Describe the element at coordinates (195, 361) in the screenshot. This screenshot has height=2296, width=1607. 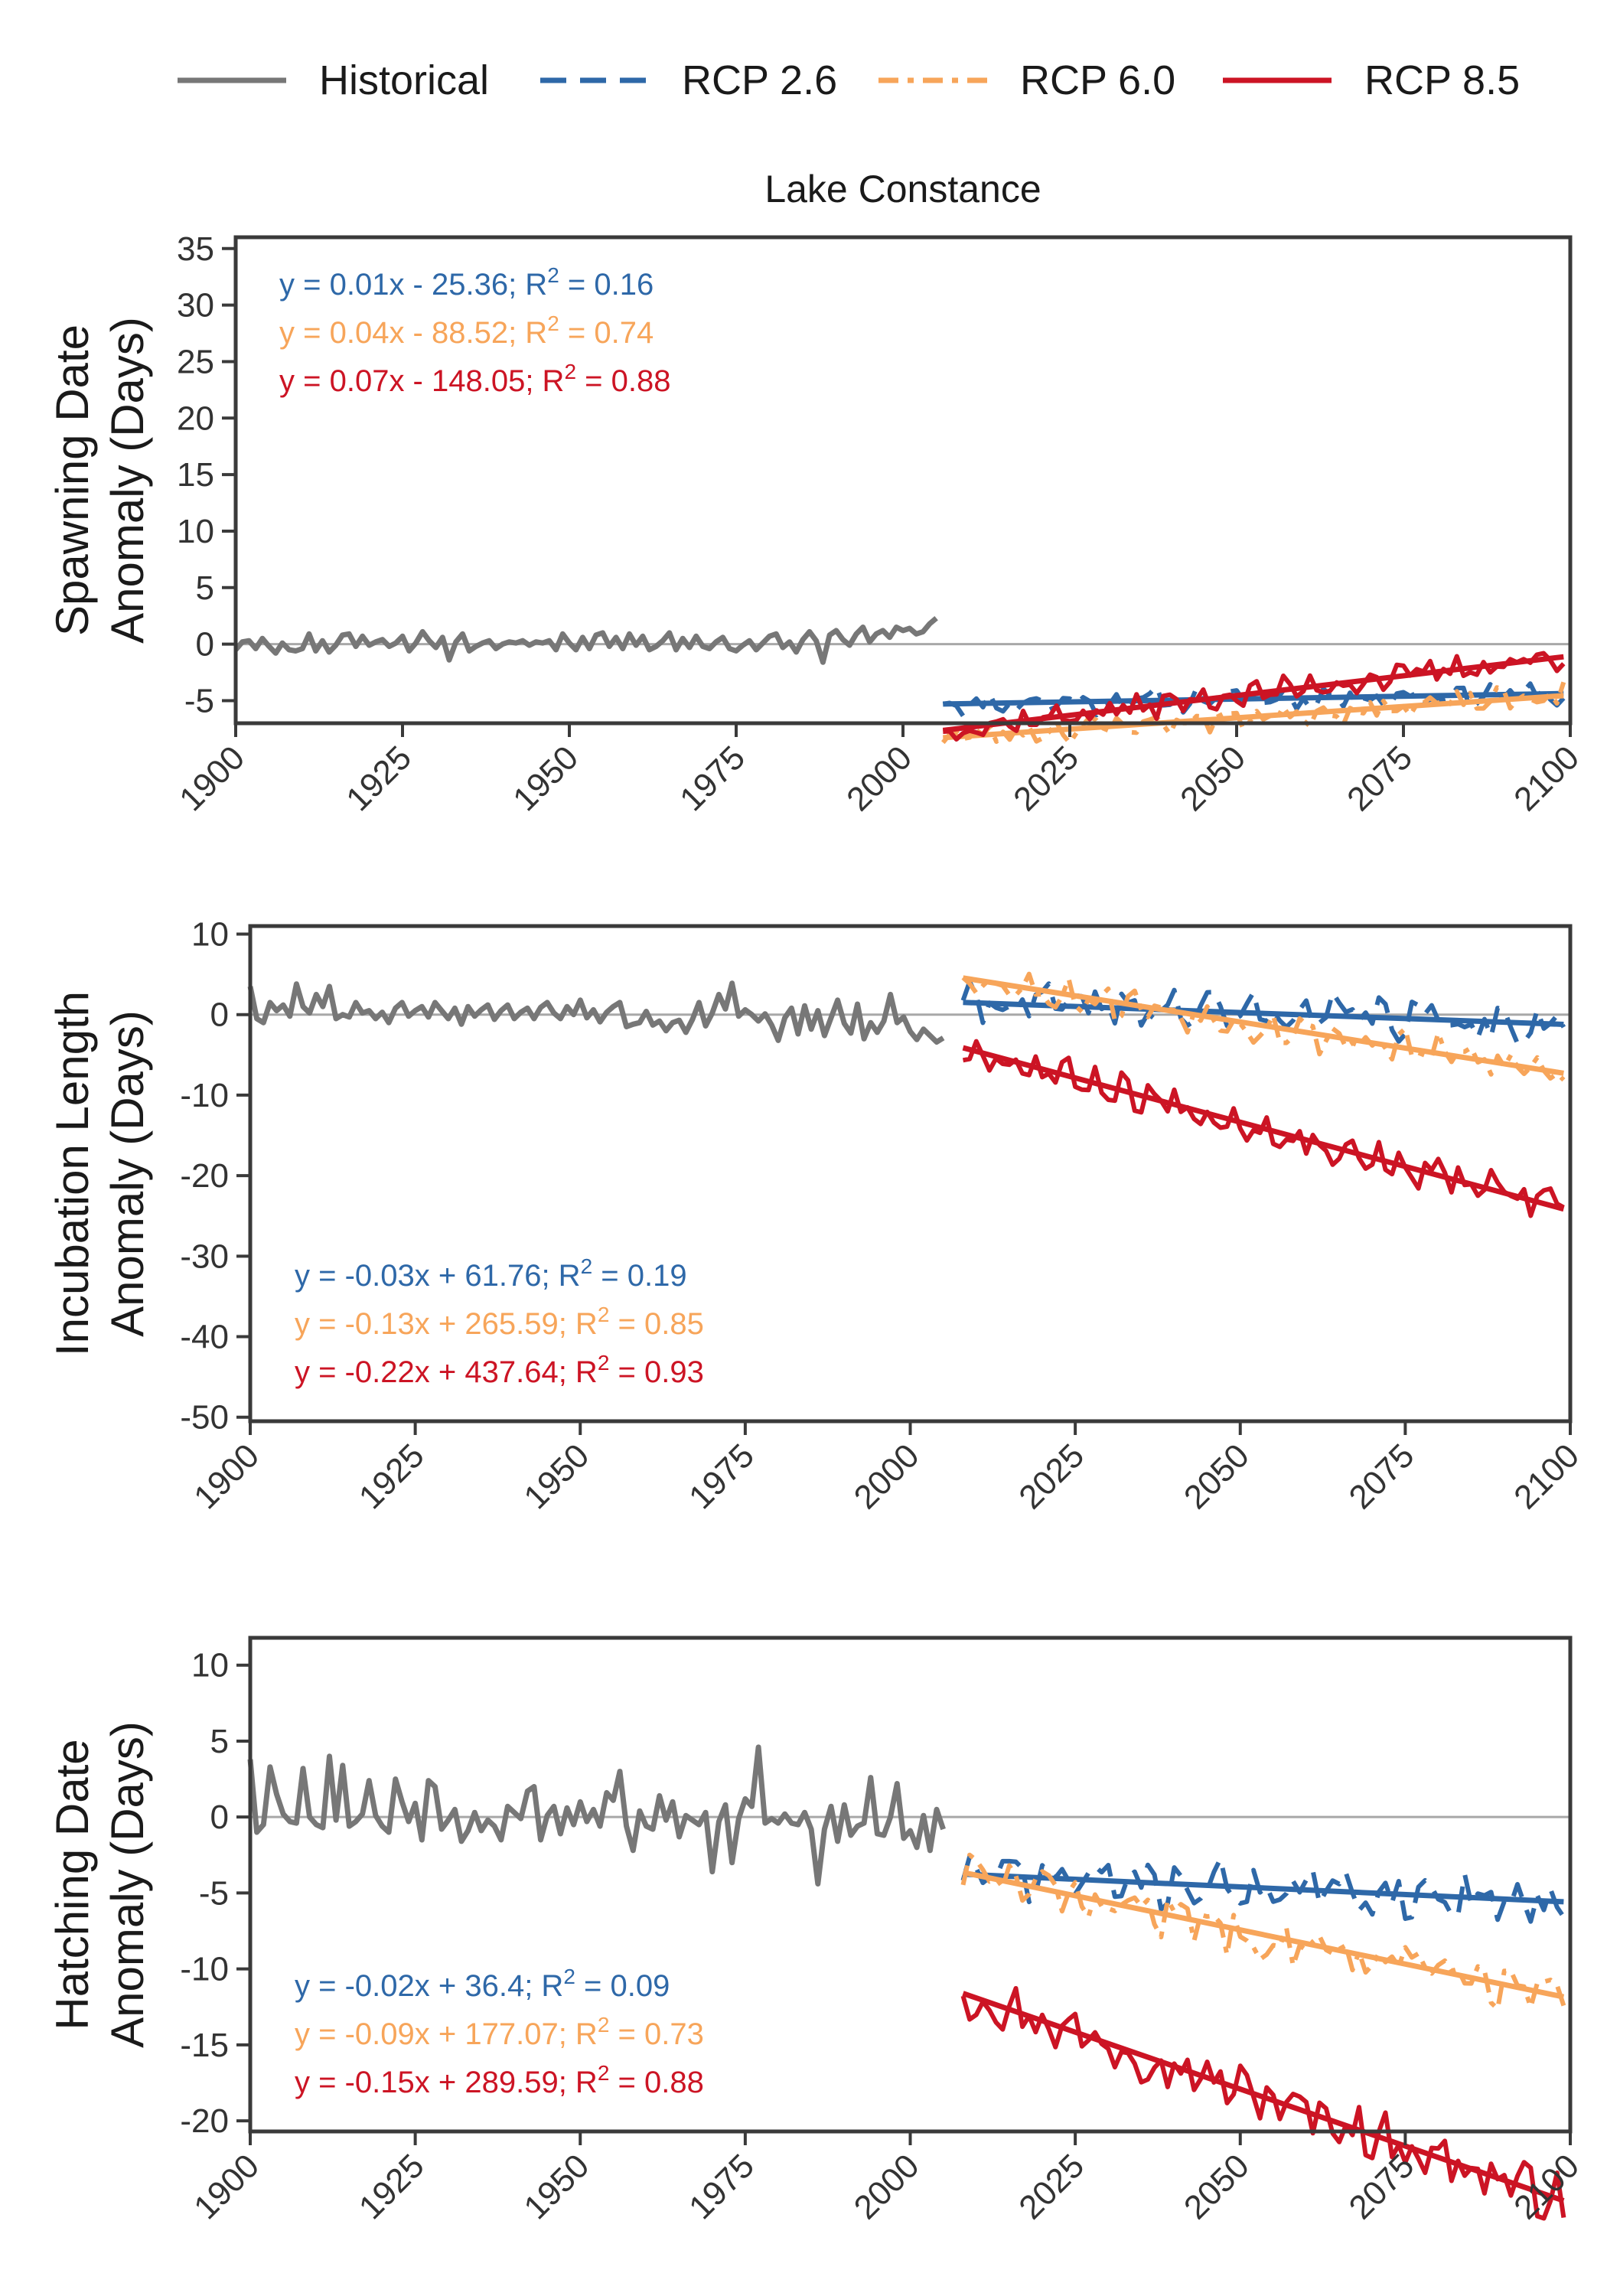
I see `y-tick-label: 25` at that location.